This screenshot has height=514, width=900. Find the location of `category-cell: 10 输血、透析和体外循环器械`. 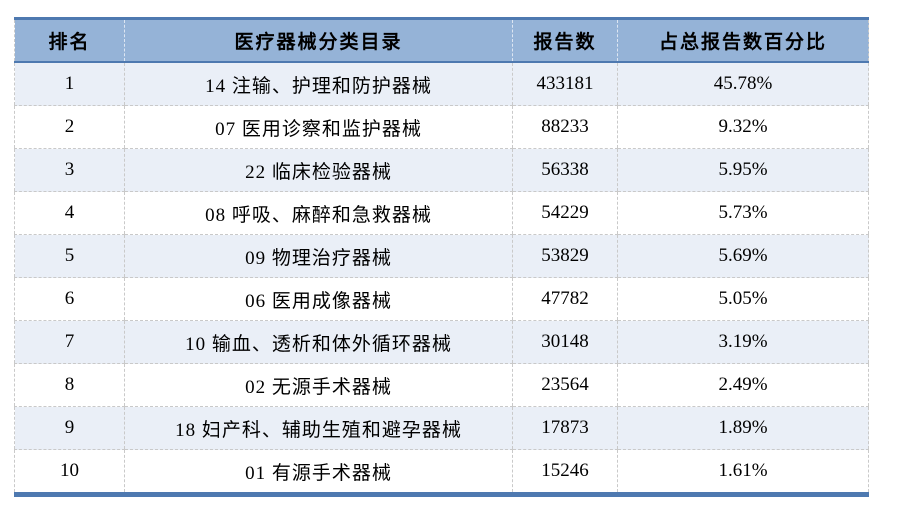

category-cell: 10 输血、透析和体外循环器械 is located at coordinates (318, 342).